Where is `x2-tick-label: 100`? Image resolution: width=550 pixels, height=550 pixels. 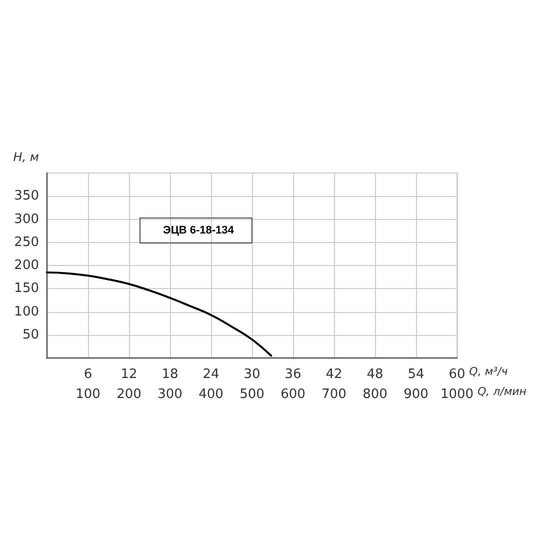
x2-tick-label: 100 is located at coordinates (88, 394).